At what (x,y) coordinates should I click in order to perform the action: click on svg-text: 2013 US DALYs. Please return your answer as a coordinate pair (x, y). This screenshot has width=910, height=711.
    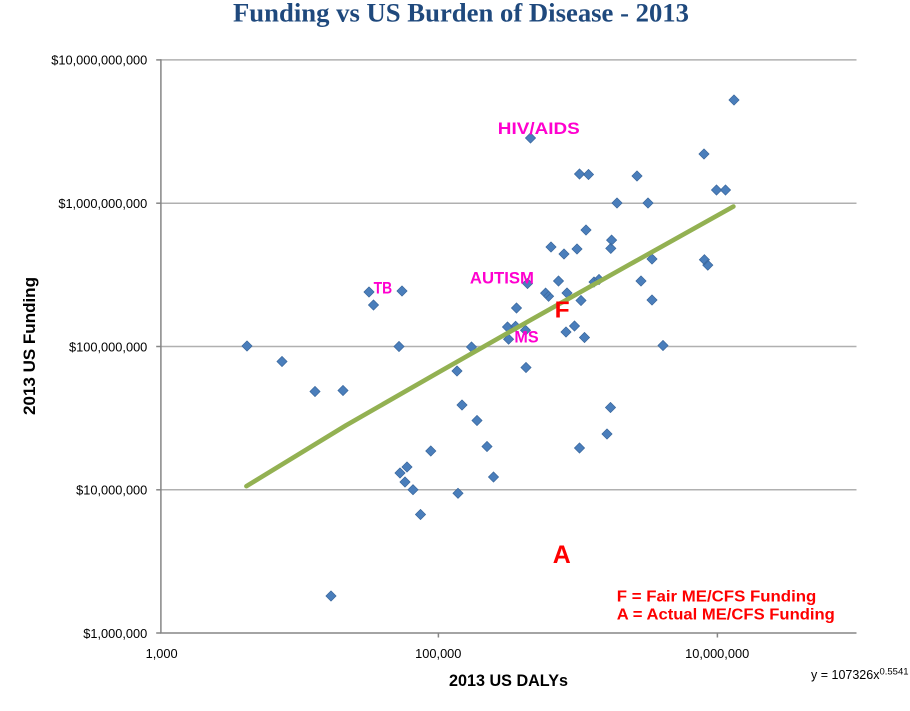
    Looking at the image, I should click on (508, 680).